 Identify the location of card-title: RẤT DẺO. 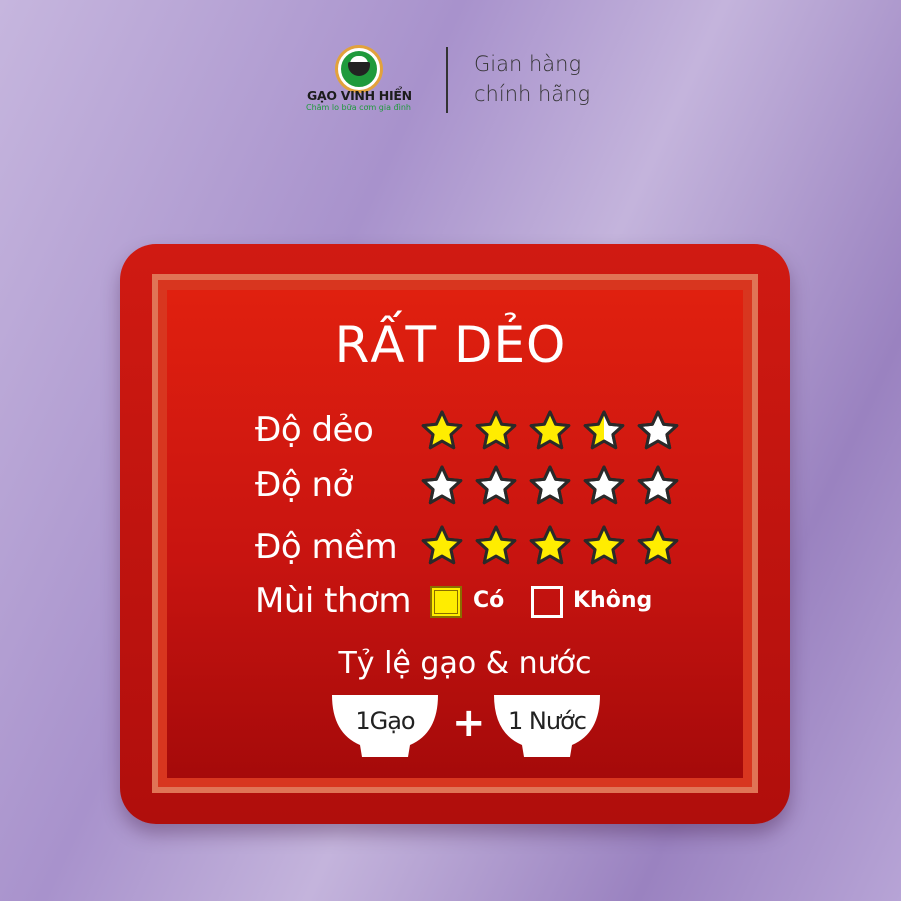
(450, 345).